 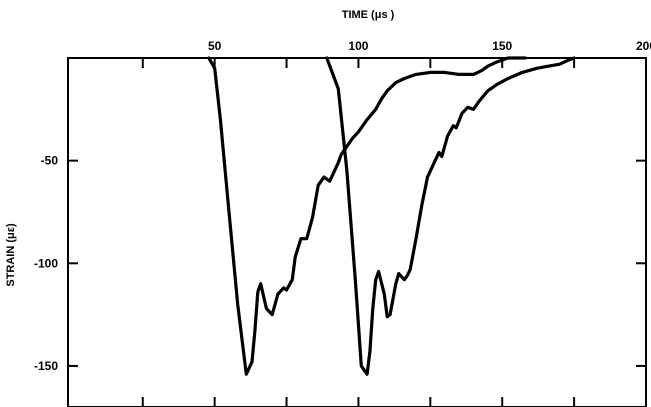 I want to click on x-tick-label-100: 100, so click(x=358, y=46).